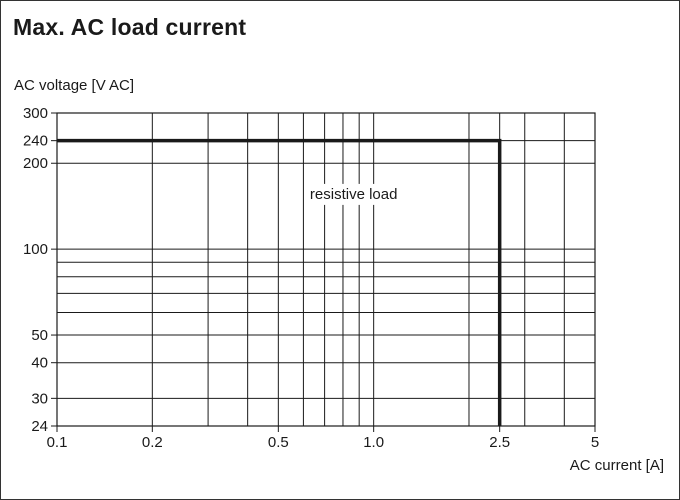 This screenshot has height=500, width=680. I want to click on annotation-label: resistive load, so click(354, 194).